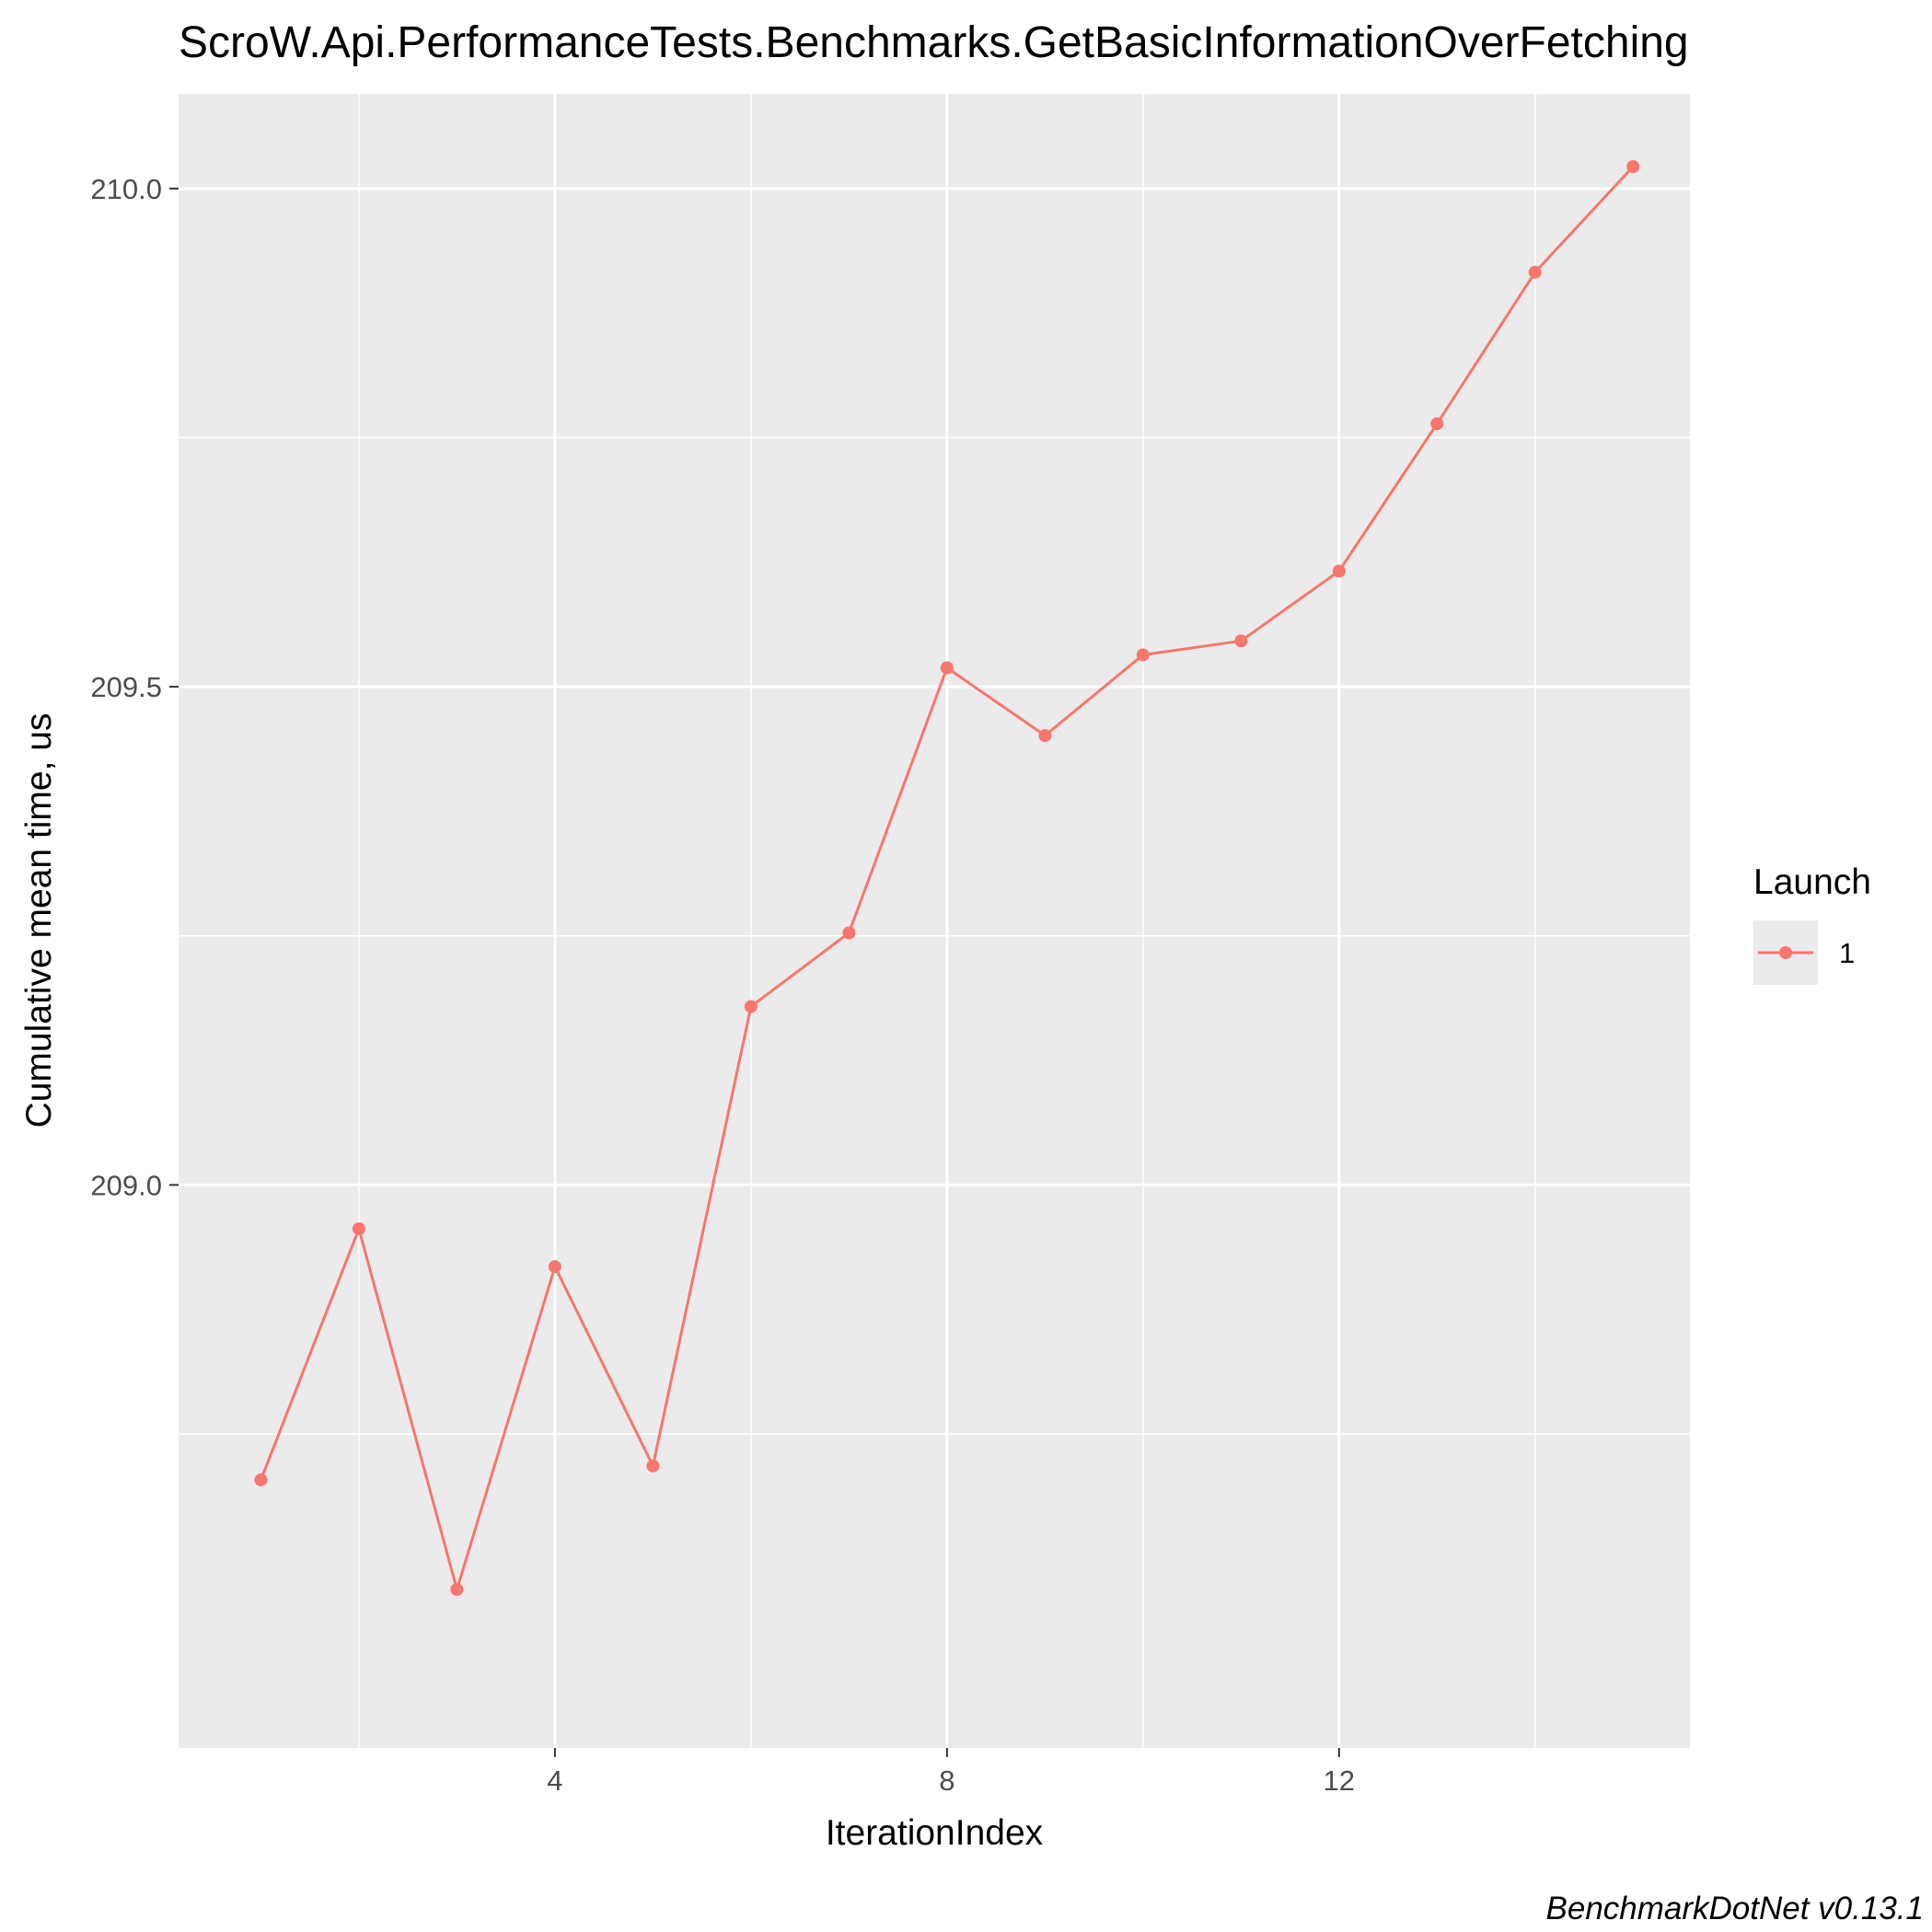  I want to click on legend-label: 1, so click(1847, 953).